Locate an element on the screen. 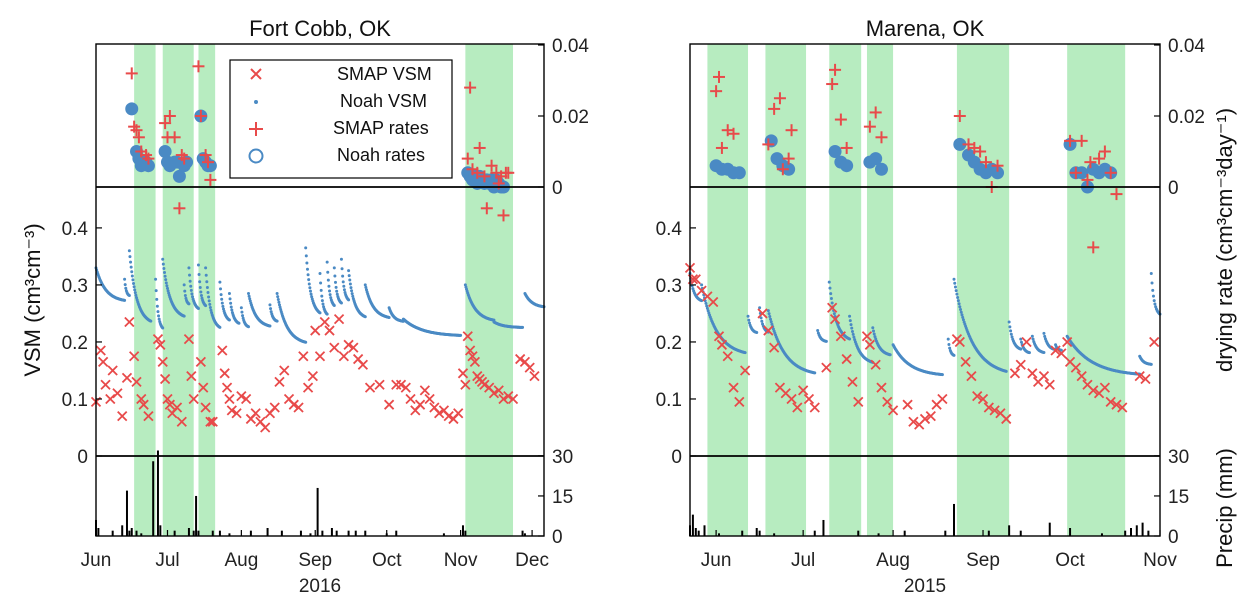 This screenshot has height=598, width=1259. legend-label-noah-rates: Noah rates is located at coordinates (381, 155).